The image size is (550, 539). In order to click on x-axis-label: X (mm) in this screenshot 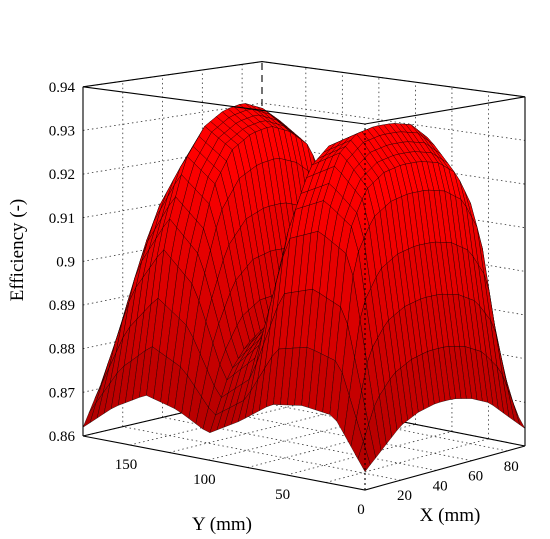, I will do `click(450, 515)`.